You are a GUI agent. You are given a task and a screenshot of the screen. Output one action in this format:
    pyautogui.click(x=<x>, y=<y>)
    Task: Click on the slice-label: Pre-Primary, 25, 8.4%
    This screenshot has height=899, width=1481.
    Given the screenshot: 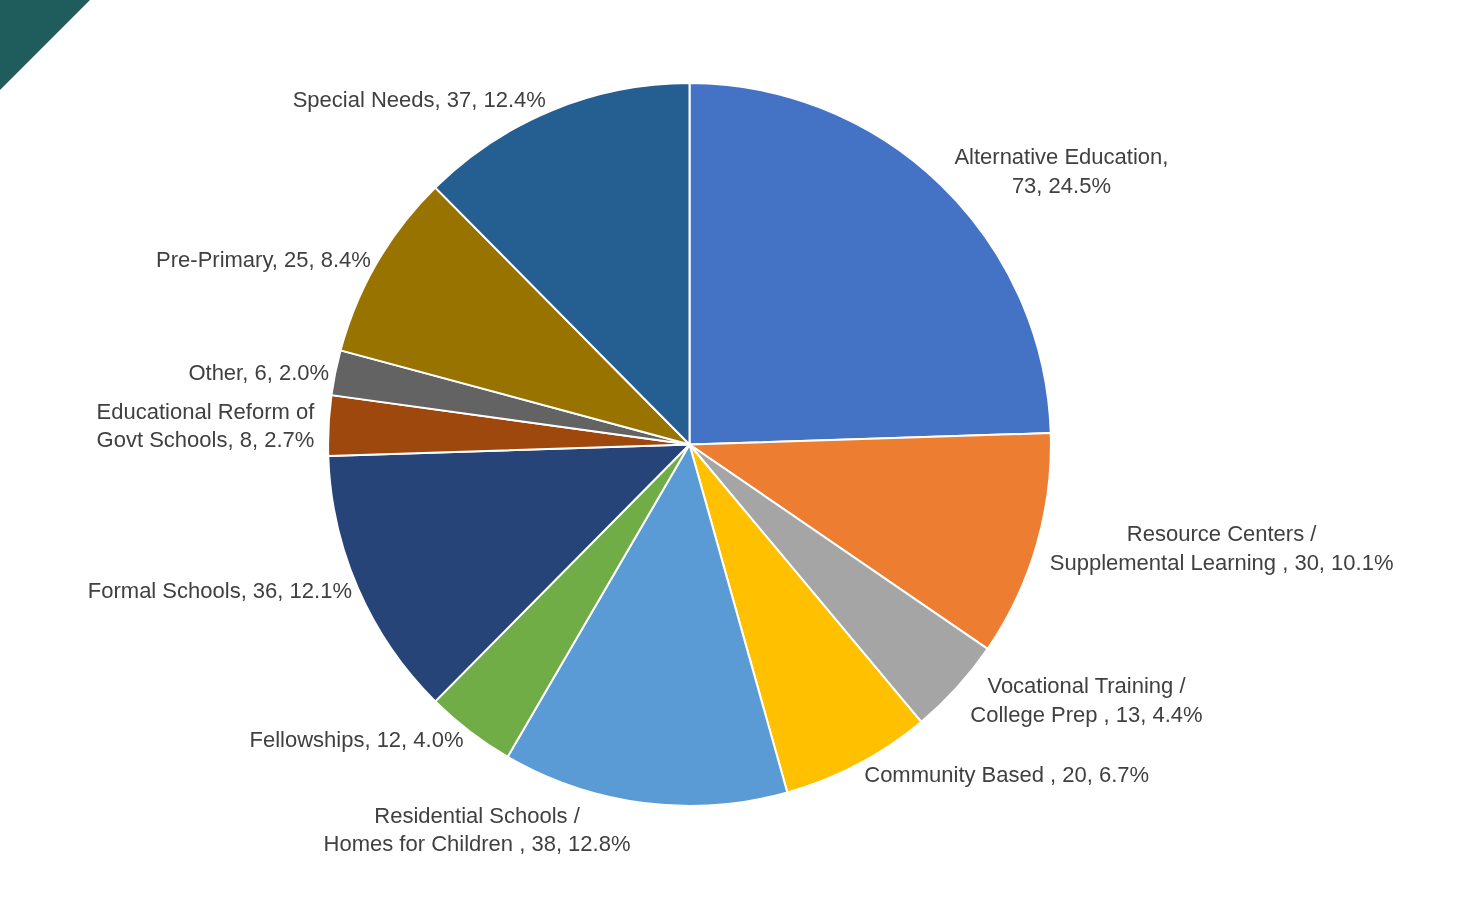 What is the action you would take?
    pyautogui.click(x=263, y=260)
    